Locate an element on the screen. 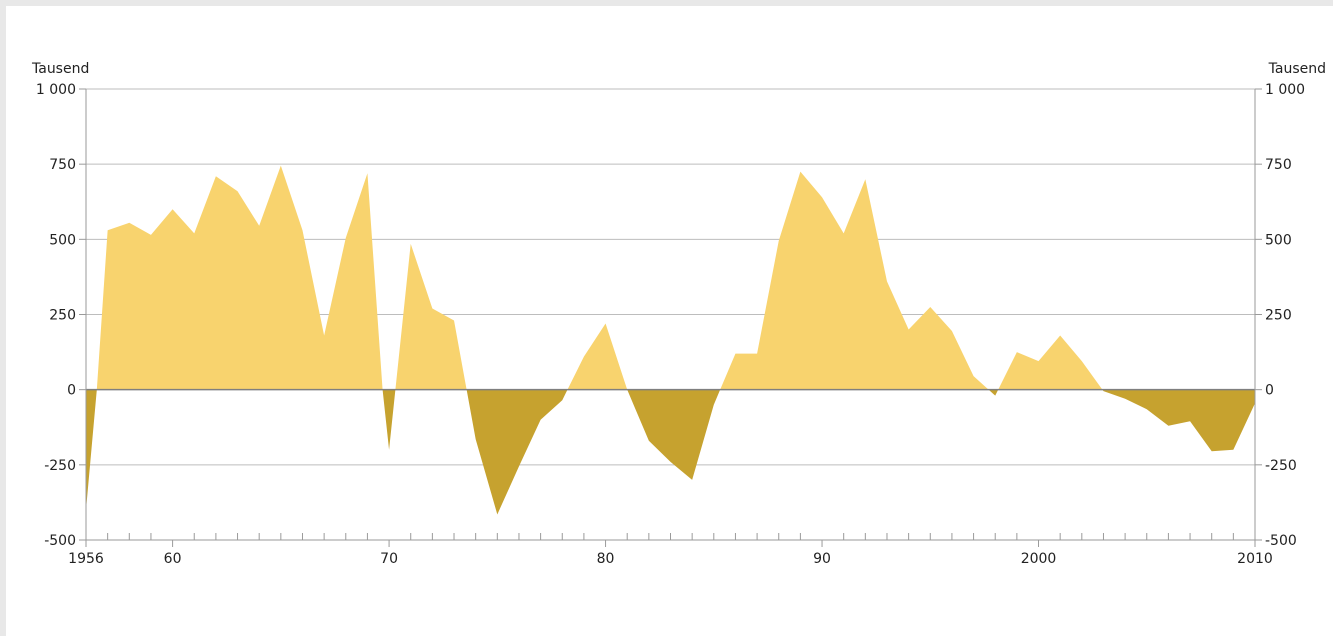 Image resolution: width=1333 pixels, height=636 pixels. y-tick-label-right: -500 is located at coordinates (1281, 541).